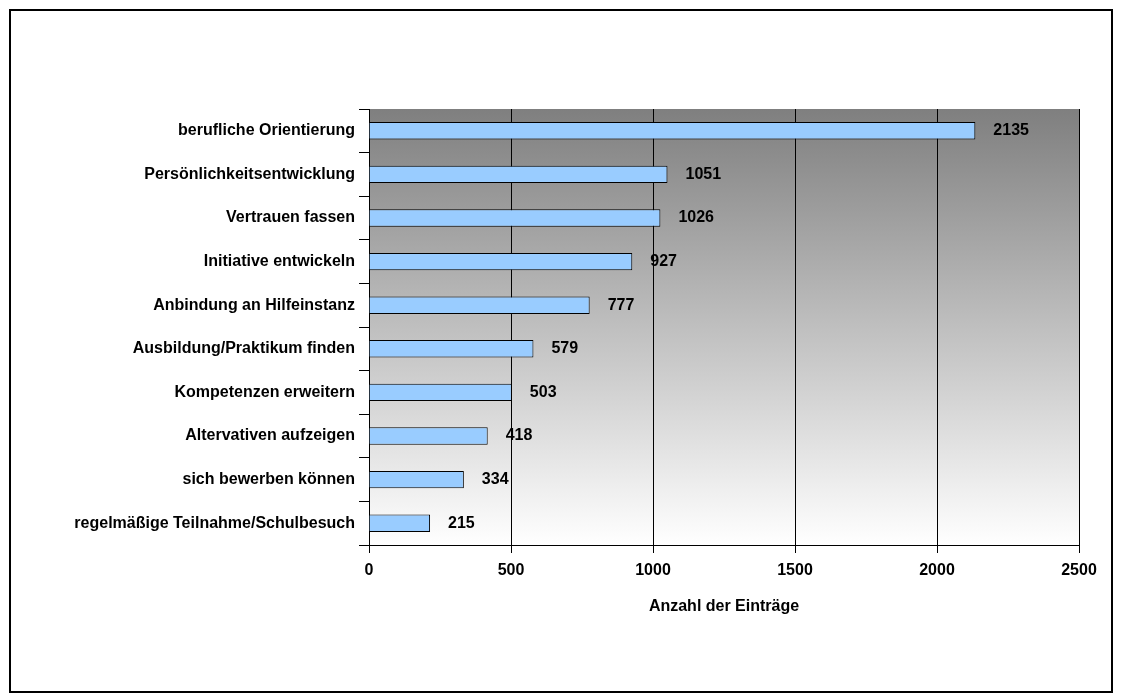 Image resolution: width=1121 pixels, height=700 pixels. What do you see at coordinates (543, 391) in the screenshot?
I see `data-label: 503` at bounding box center [543, 391].